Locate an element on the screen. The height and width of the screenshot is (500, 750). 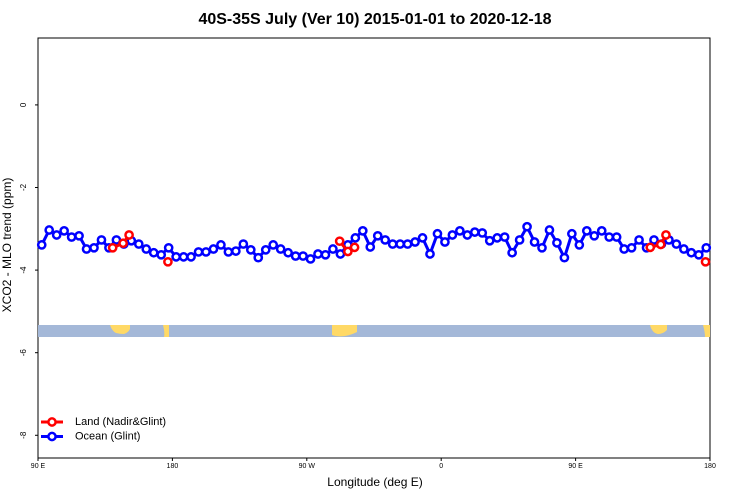
x-tick-label: 0 is located at coordinates (441, 466).